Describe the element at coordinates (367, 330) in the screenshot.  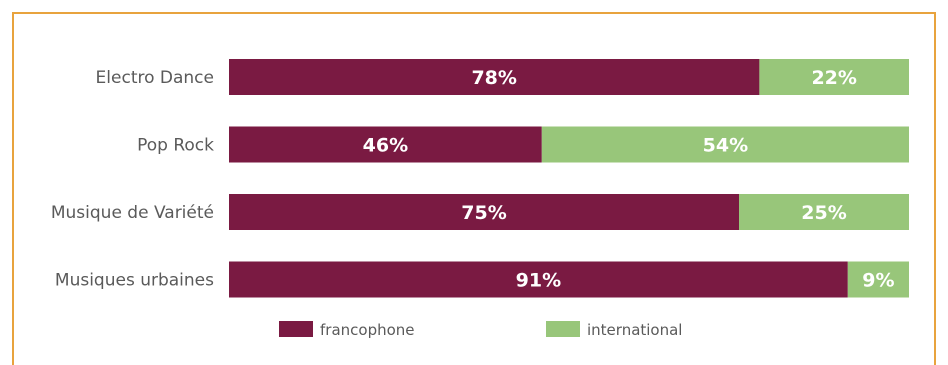
I see `legend-label-francophone: francophone` at that location.